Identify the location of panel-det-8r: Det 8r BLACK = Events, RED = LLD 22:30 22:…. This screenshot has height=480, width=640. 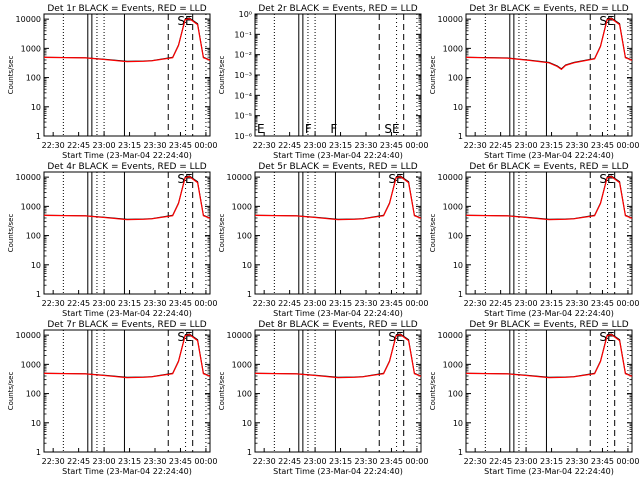
(323, 398).